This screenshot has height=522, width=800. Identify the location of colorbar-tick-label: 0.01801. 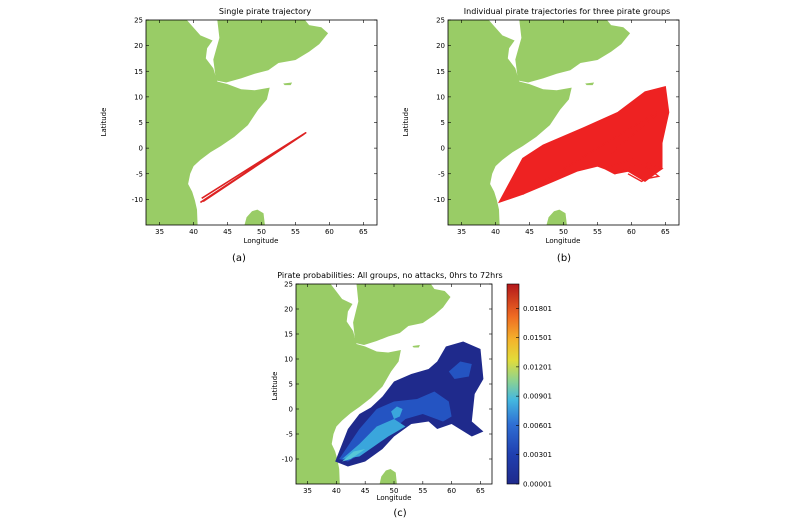
(537, 309).